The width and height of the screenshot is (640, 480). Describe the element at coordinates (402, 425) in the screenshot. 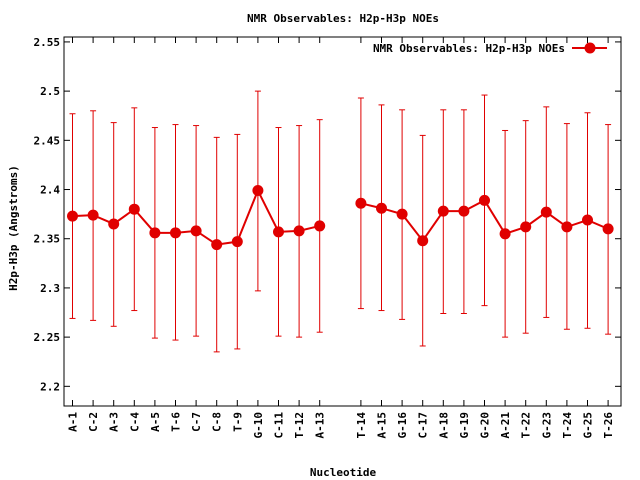

I see `x-tick-label: G-16` at that location.